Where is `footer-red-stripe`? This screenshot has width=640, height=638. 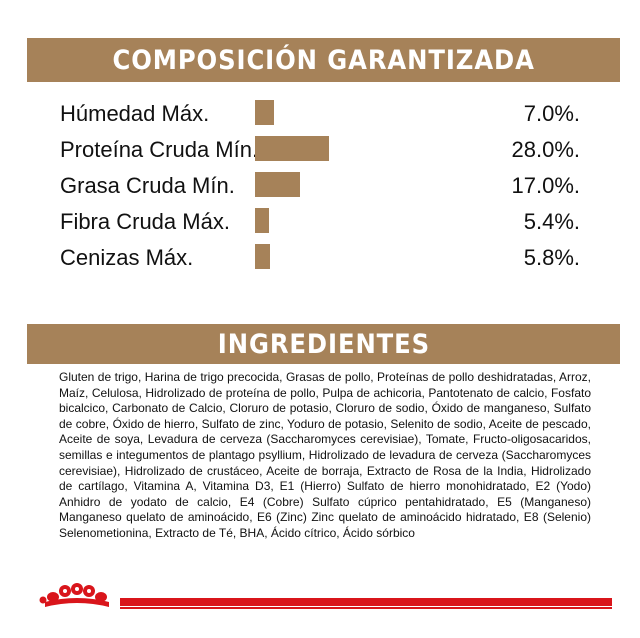
footer-red-stripe is located at coordinates (366, 602).